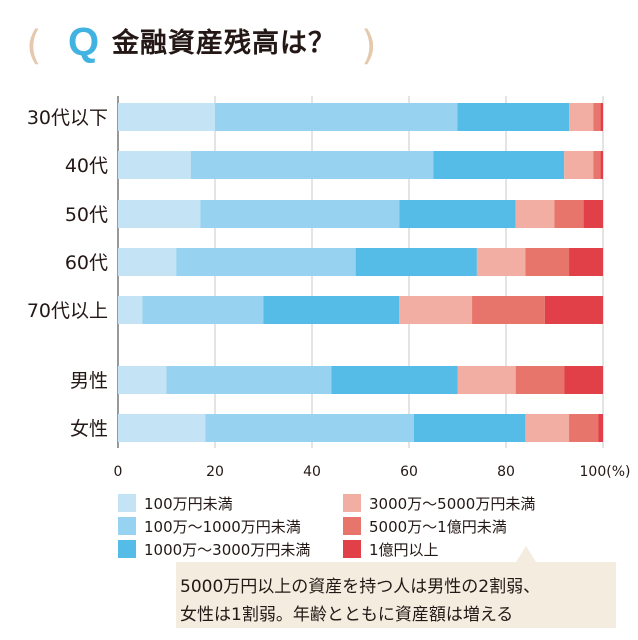 The height and width of the screenshot is (640, 638). What do you see at coordinates (438, 526) in the screenshot?
I see `legend-label-50m-100m: 5000万～1億円未満` at bounding box center [438, 526].